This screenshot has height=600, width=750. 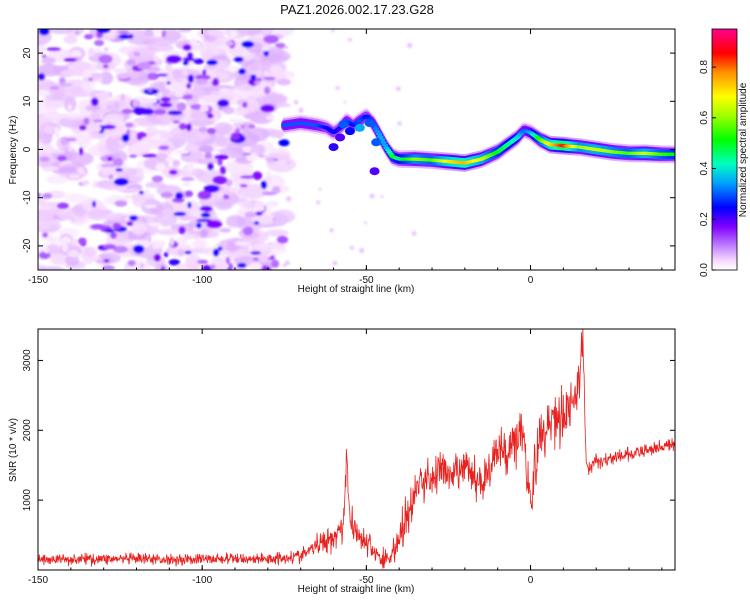 I want to click on y-tick-label: 10, so click(x=27, y=101).